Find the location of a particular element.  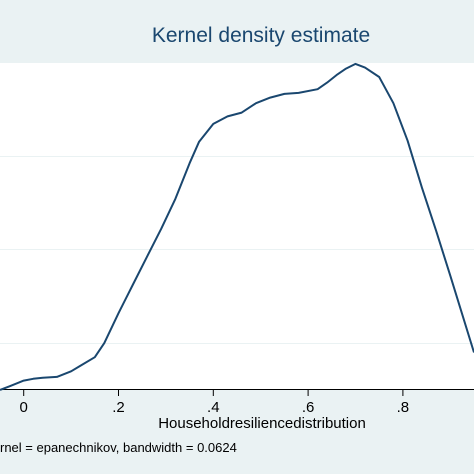

x-tick-label: .4 is located at coordinates (213, 407).